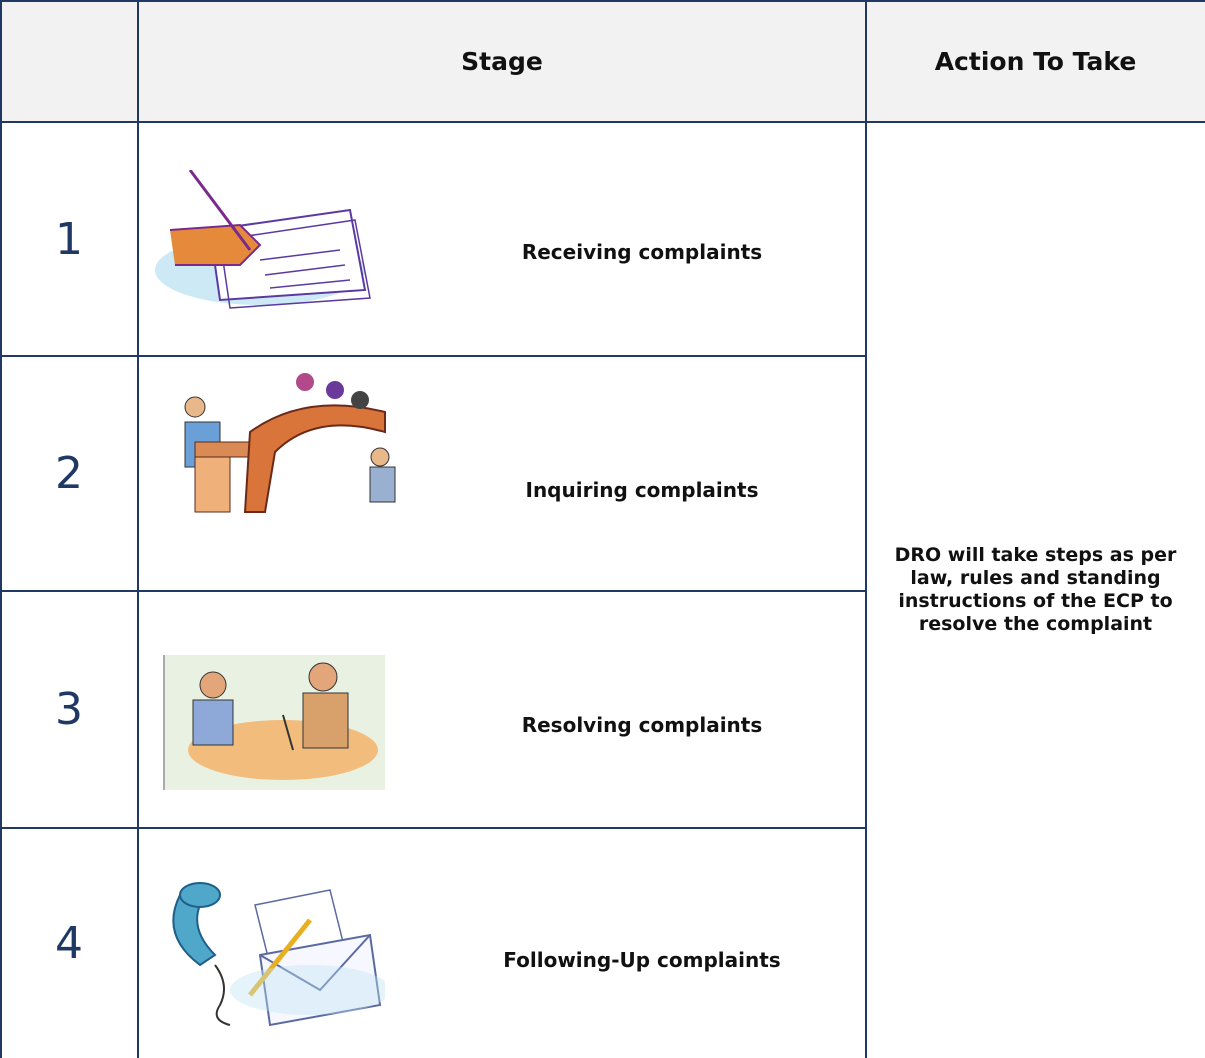 The width and height of the screenshot is (1205, 1058). I want to click on illustration-resolving, so click(274, 722).